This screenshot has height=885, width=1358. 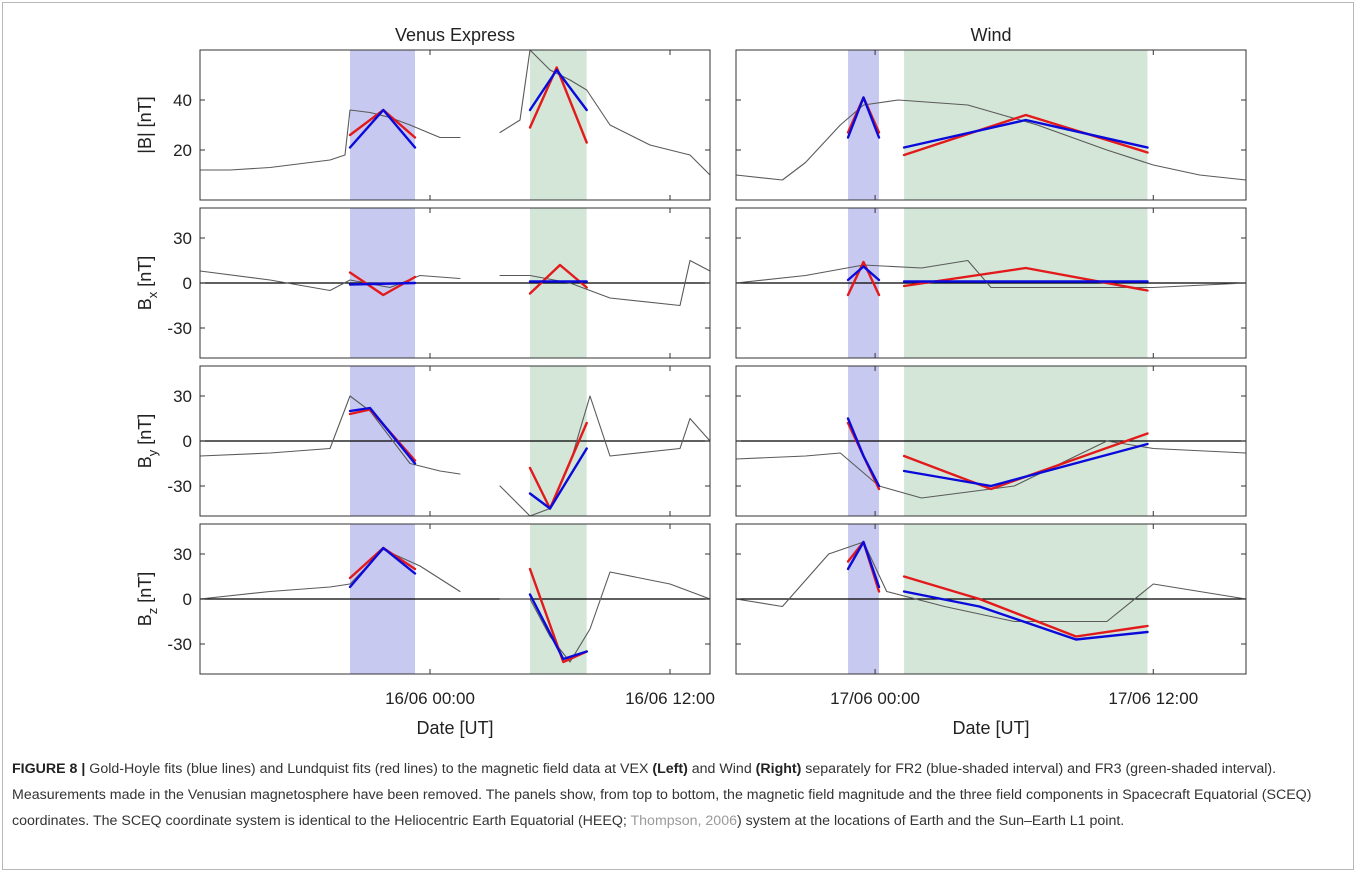 I want to click on panel-wind-by, so click(x=991, y=441).